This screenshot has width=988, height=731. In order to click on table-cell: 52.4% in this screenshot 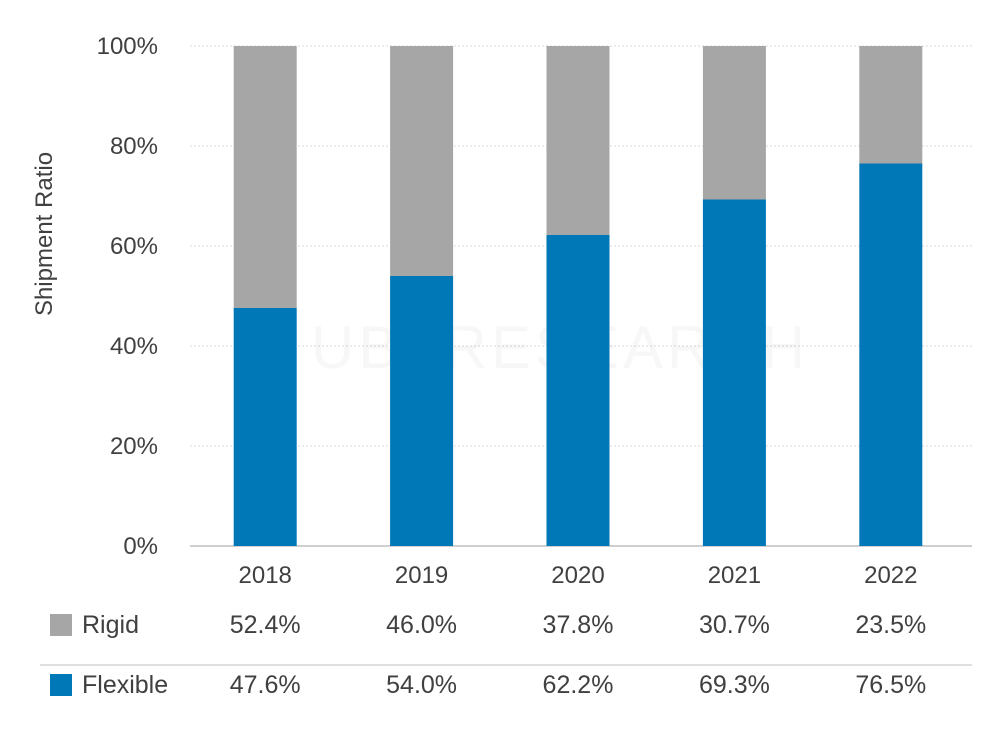, I will do `click(265, 625)`.